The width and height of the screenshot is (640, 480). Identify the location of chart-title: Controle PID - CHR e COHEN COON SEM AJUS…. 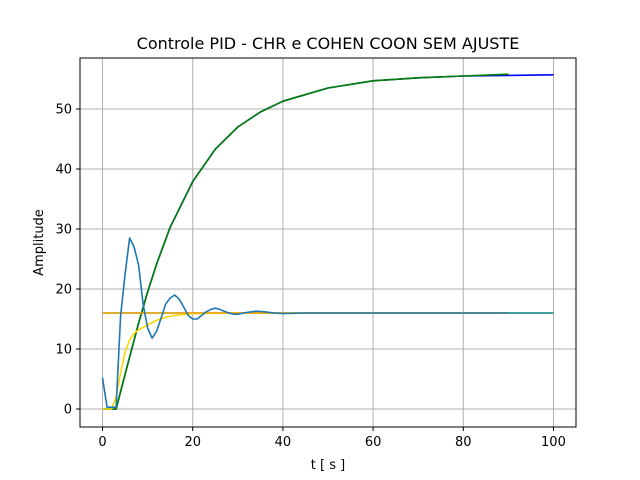
(328, 43).